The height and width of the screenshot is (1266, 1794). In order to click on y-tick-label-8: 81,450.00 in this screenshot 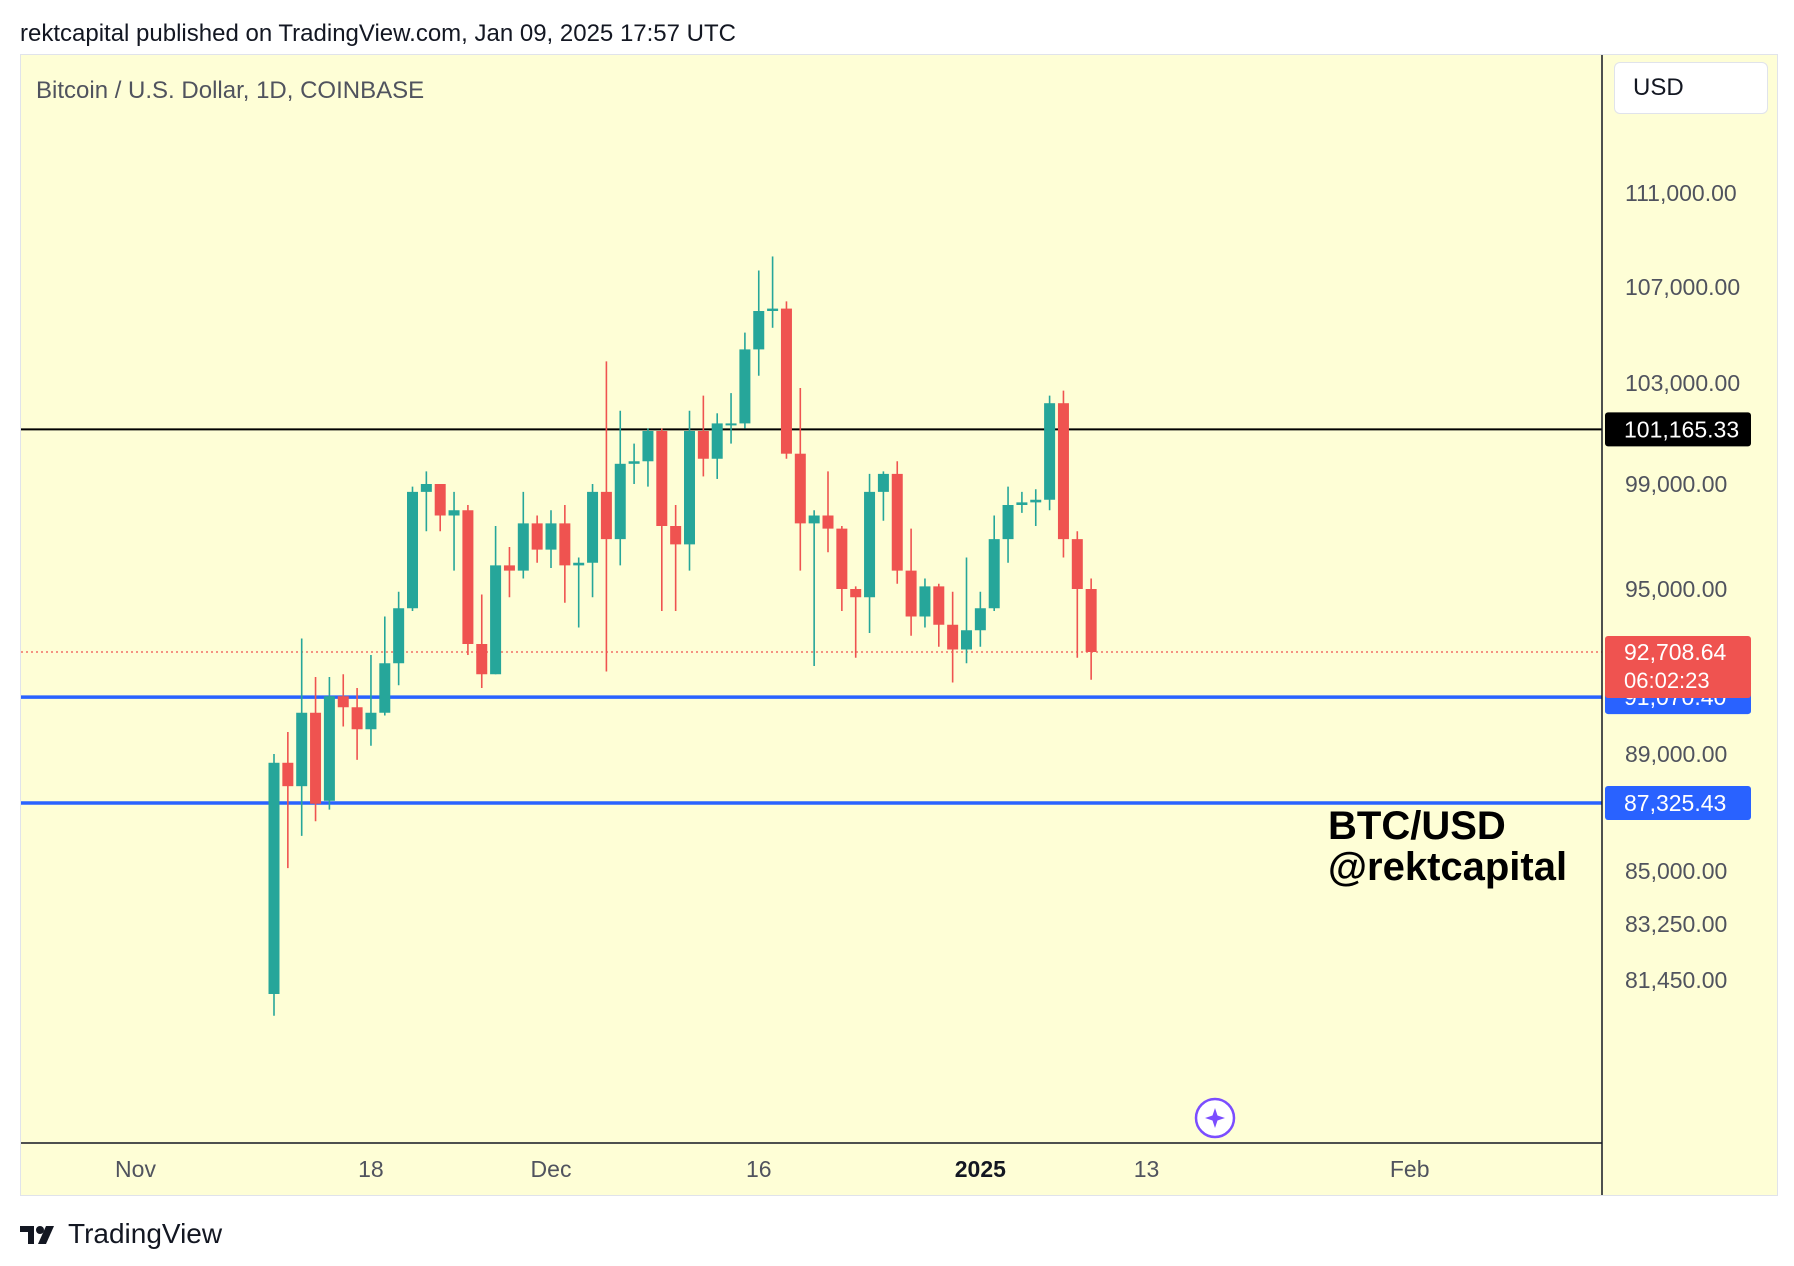, I will do `click(1676, 980)`.